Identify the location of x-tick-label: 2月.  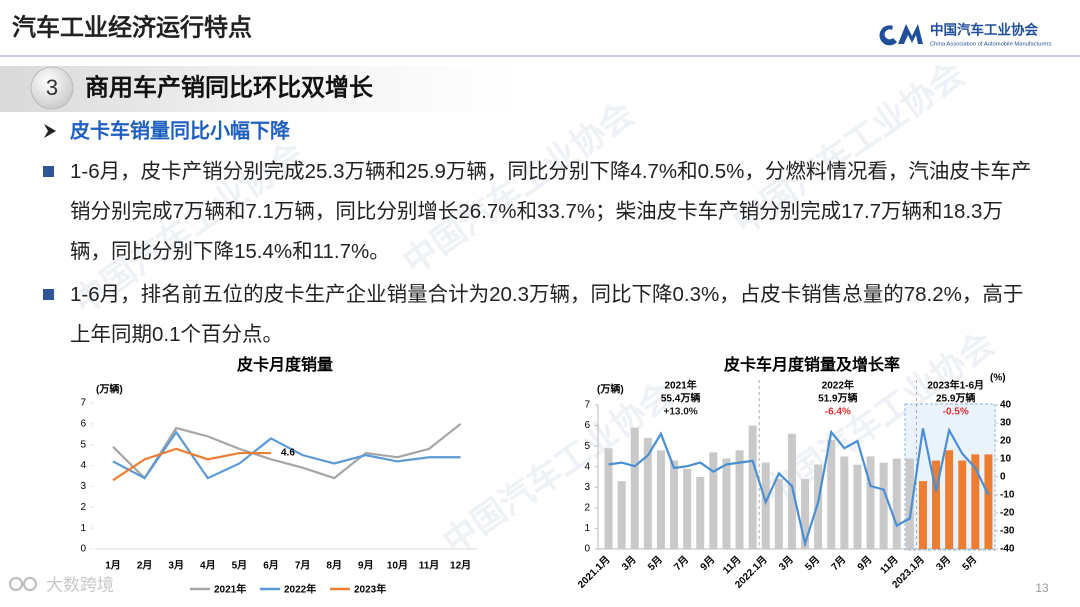
(145, 566).